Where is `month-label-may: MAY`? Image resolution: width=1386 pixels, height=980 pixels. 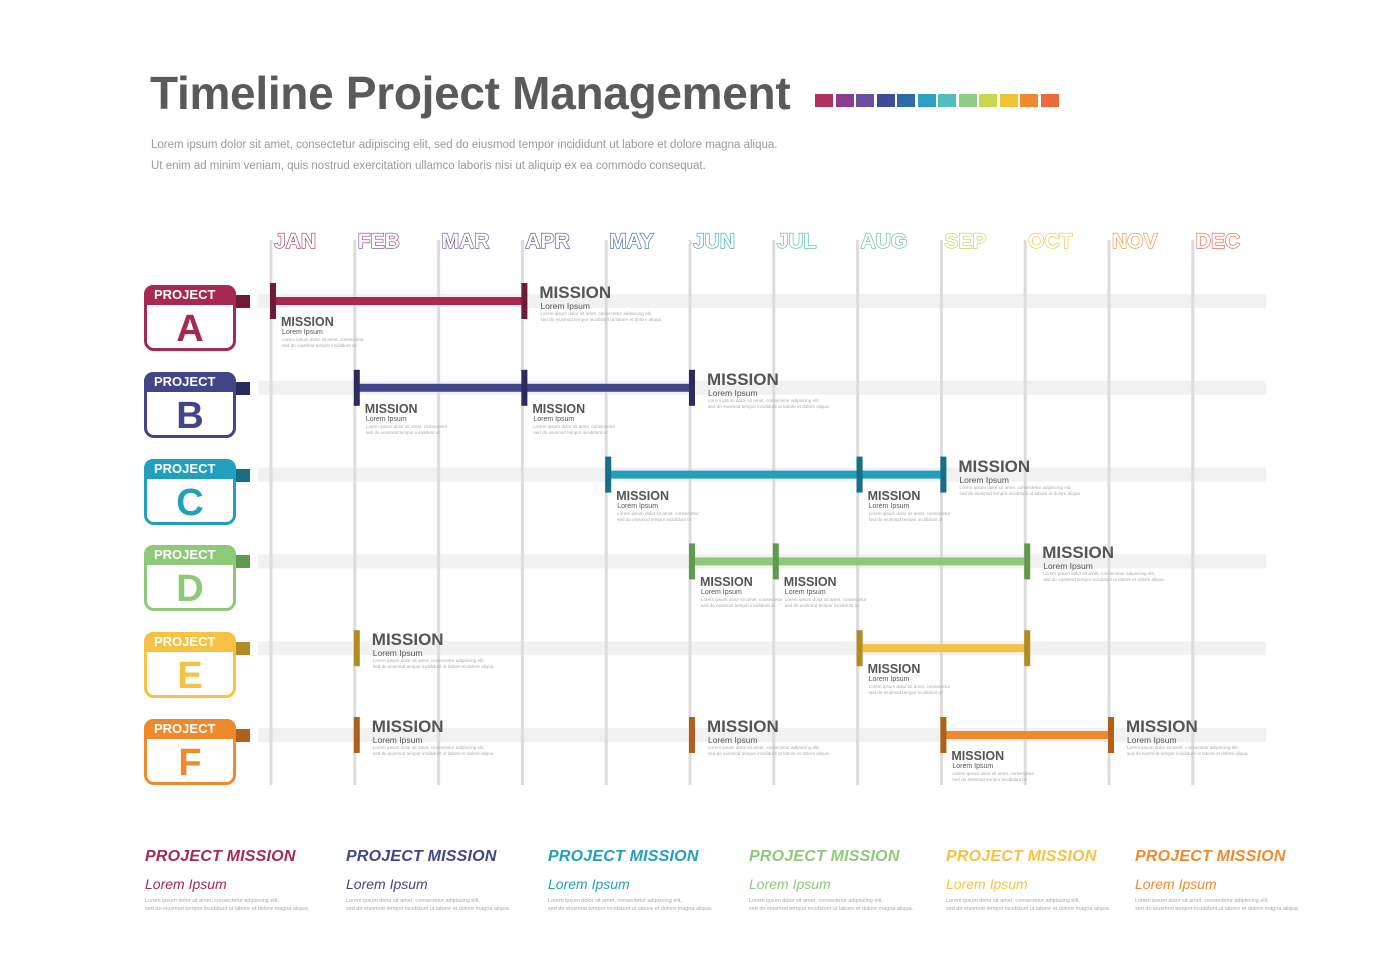
month-label-may: MAY is located at coordinates (631, 241).